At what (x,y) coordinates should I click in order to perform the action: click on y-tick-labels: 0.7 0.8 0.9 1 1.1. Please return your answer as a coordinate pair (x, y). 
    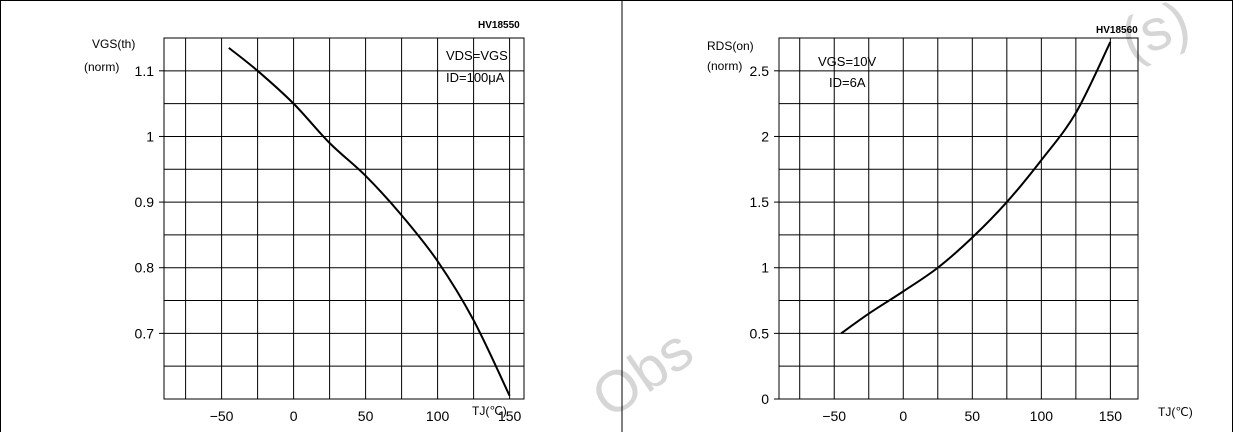
    Looking at the image, I should click on (145, 202).